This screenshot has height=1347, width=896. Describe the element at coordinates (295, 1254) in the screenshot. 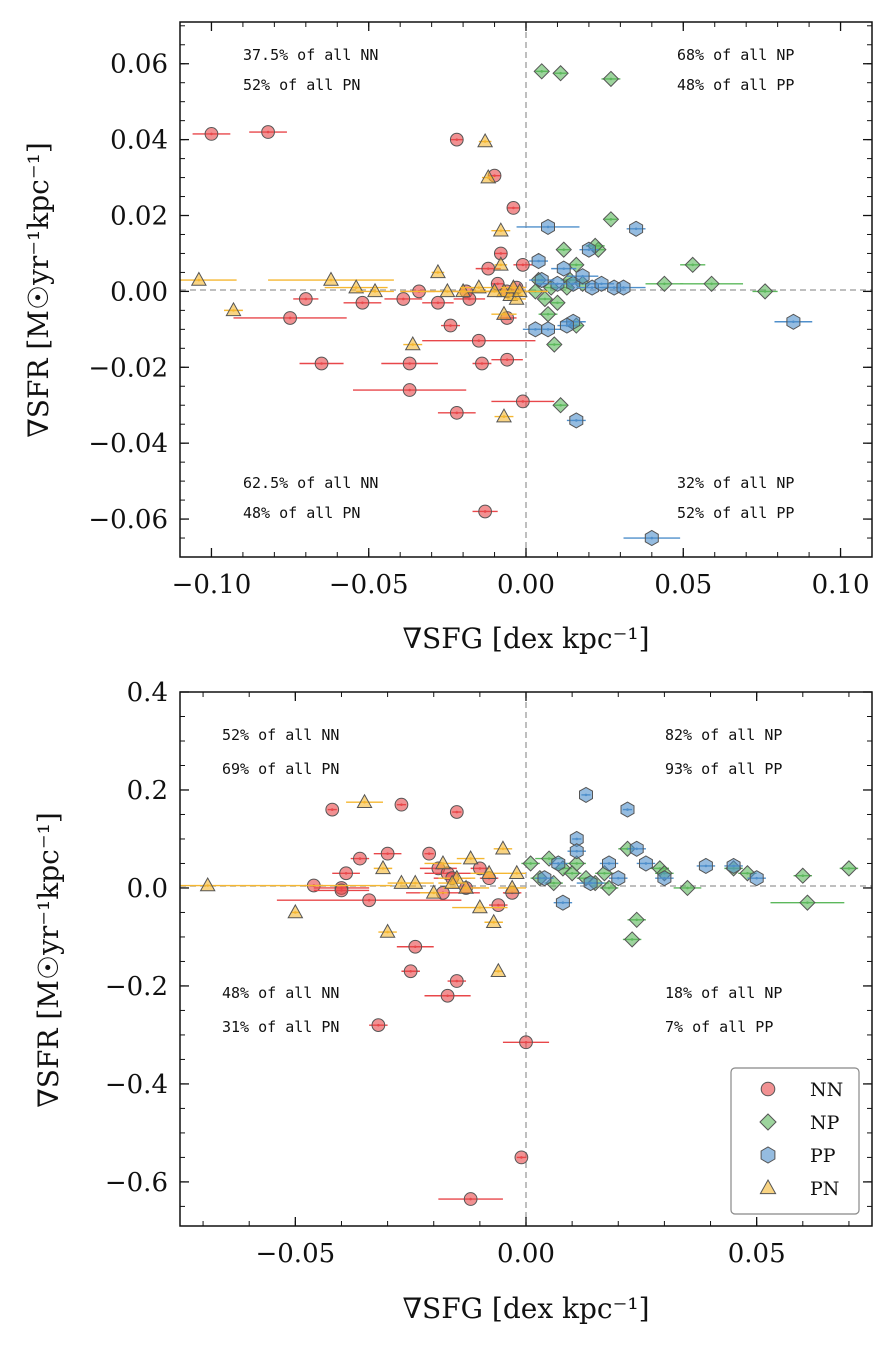

I see `x-tick-label: −0.05` at that location.